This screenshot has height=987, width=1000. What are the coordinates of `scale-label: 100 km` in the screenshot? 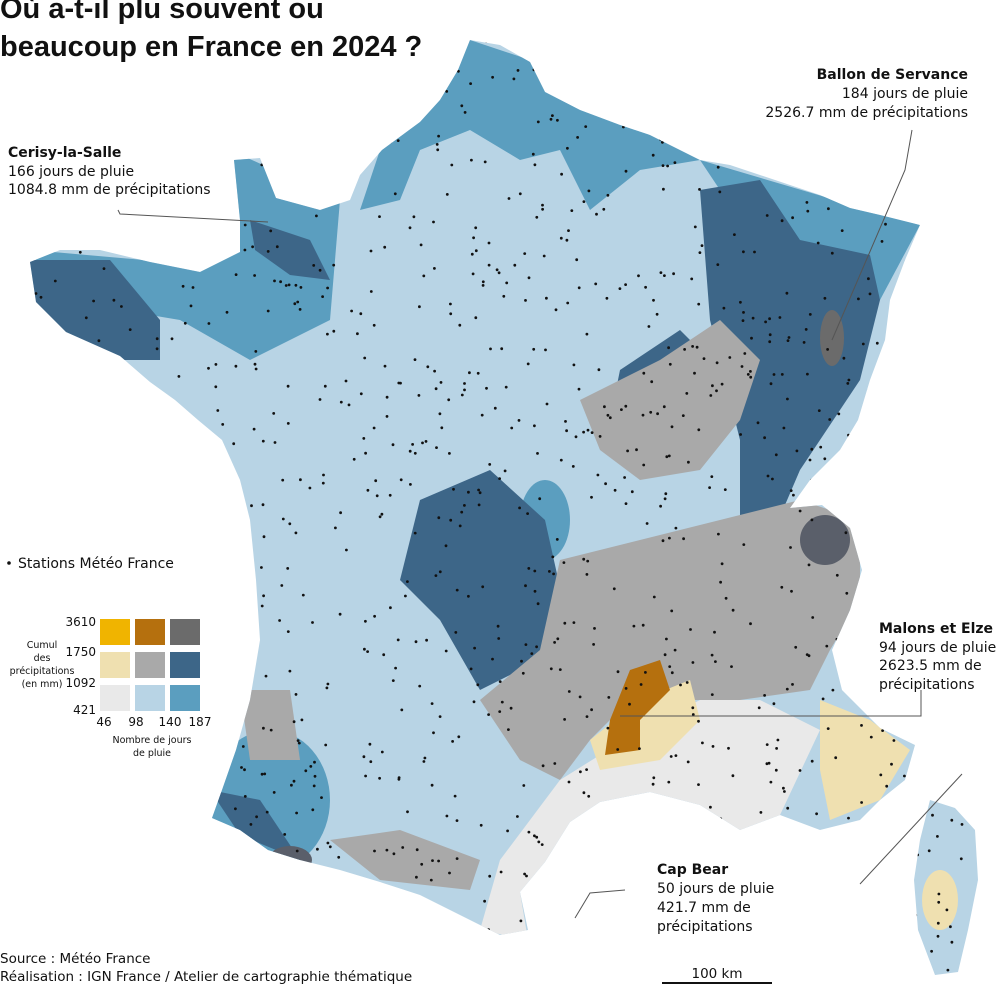 It's located at (716, 974).